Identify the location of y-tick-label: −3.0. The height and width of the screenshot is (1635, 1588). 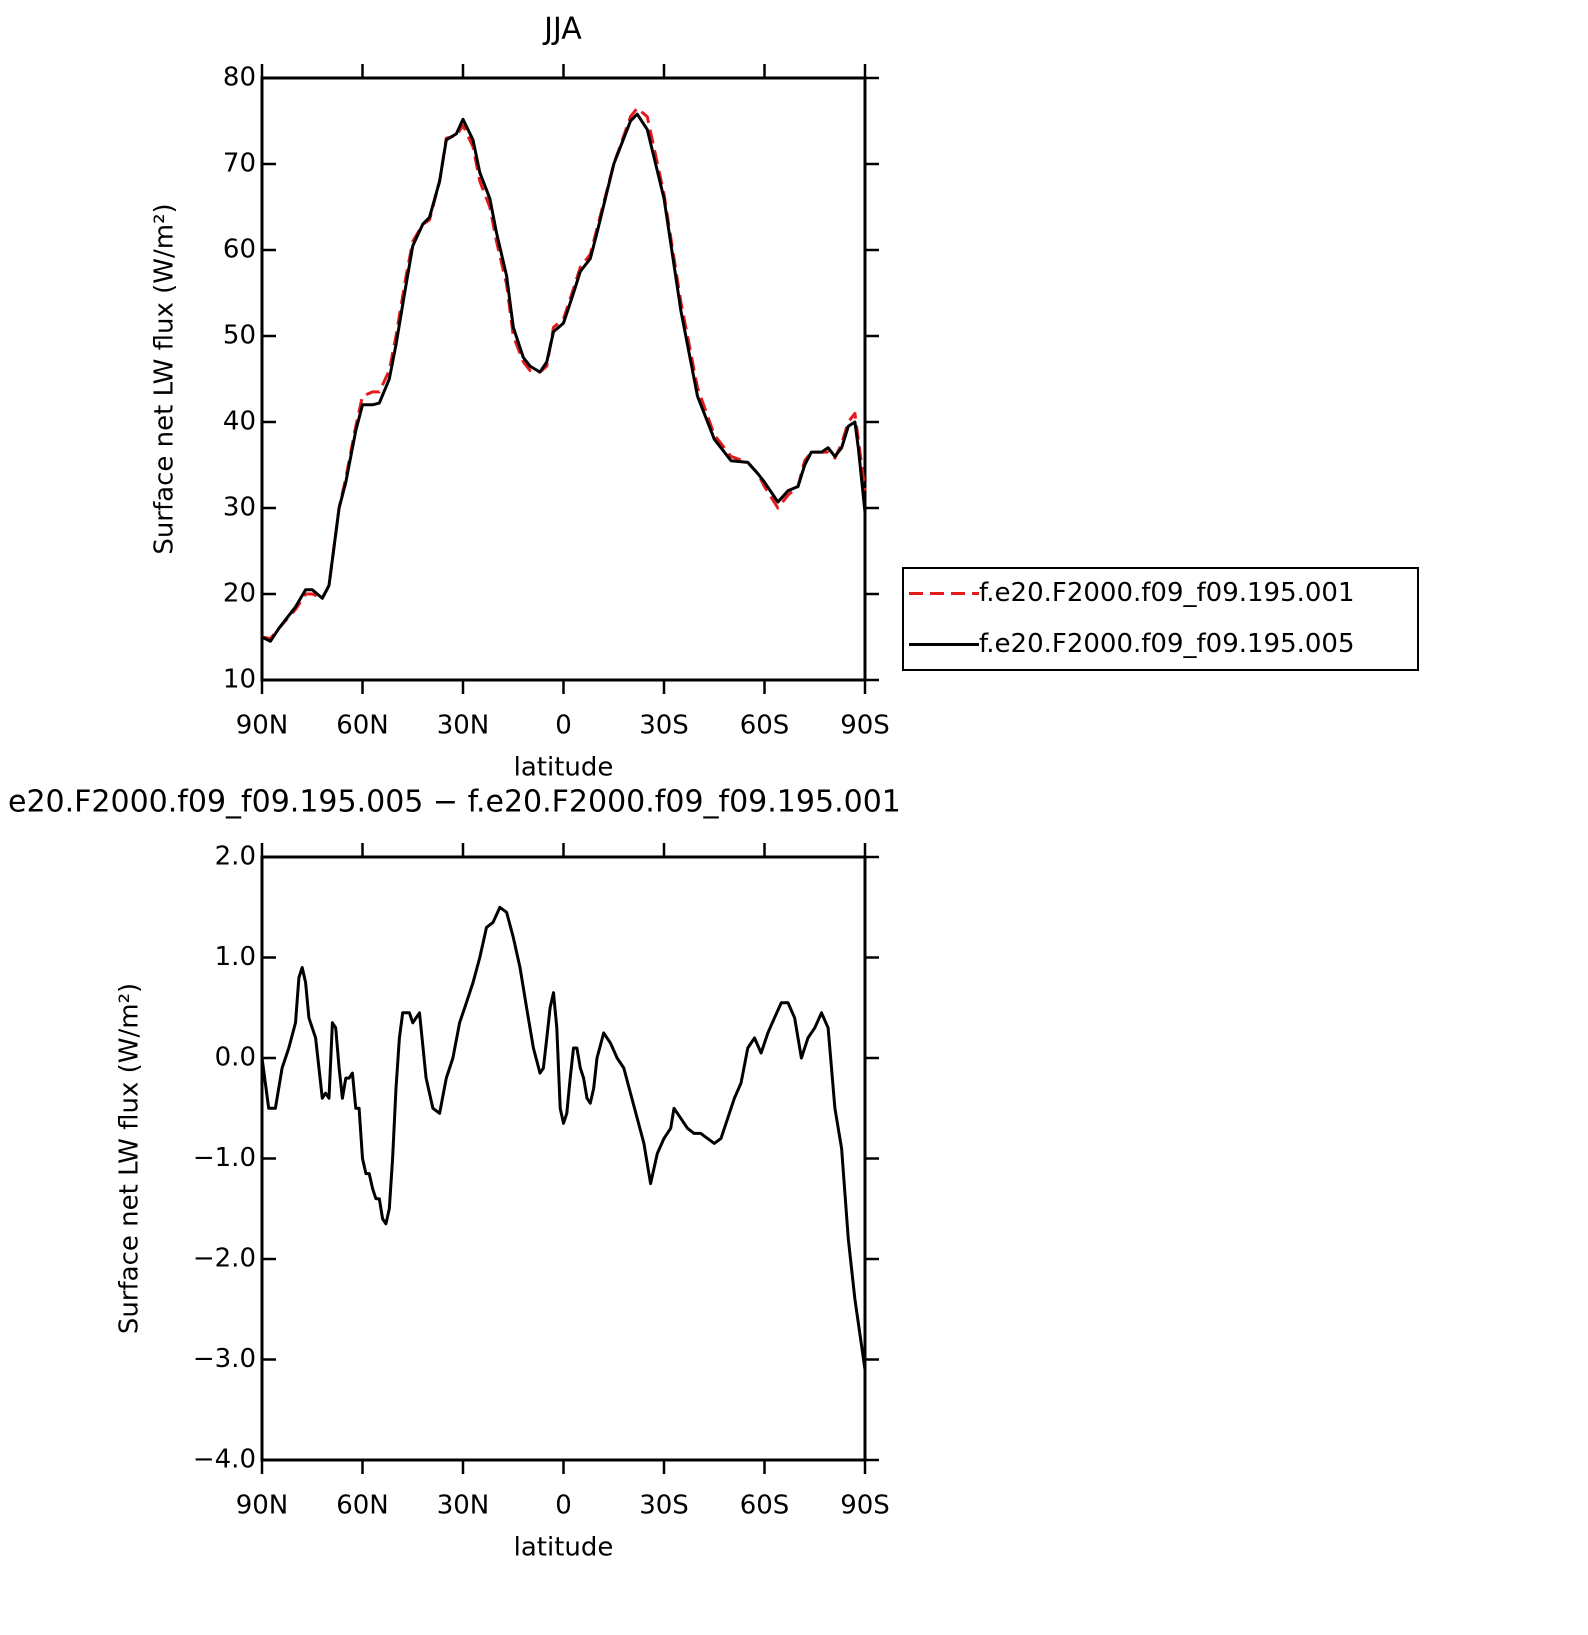
(224, 1359).